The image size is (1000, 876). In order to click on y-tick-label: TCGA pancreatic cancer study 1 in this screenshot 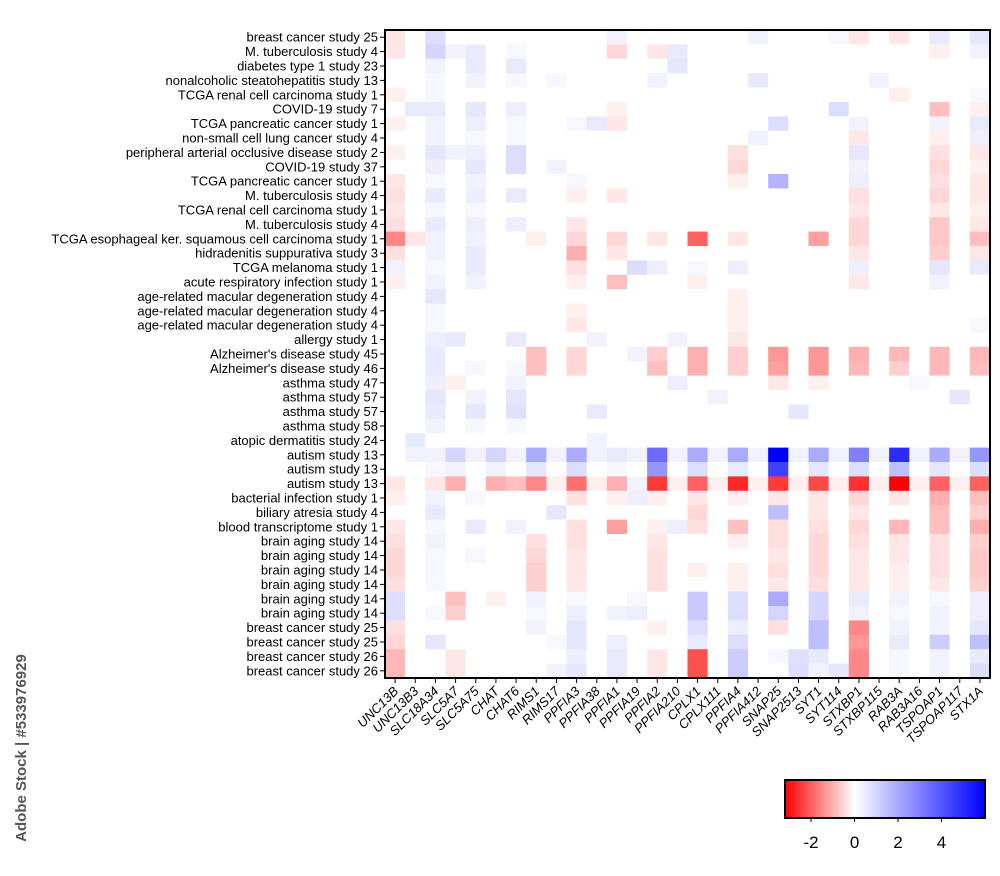, I will do `click(284, 181)`.